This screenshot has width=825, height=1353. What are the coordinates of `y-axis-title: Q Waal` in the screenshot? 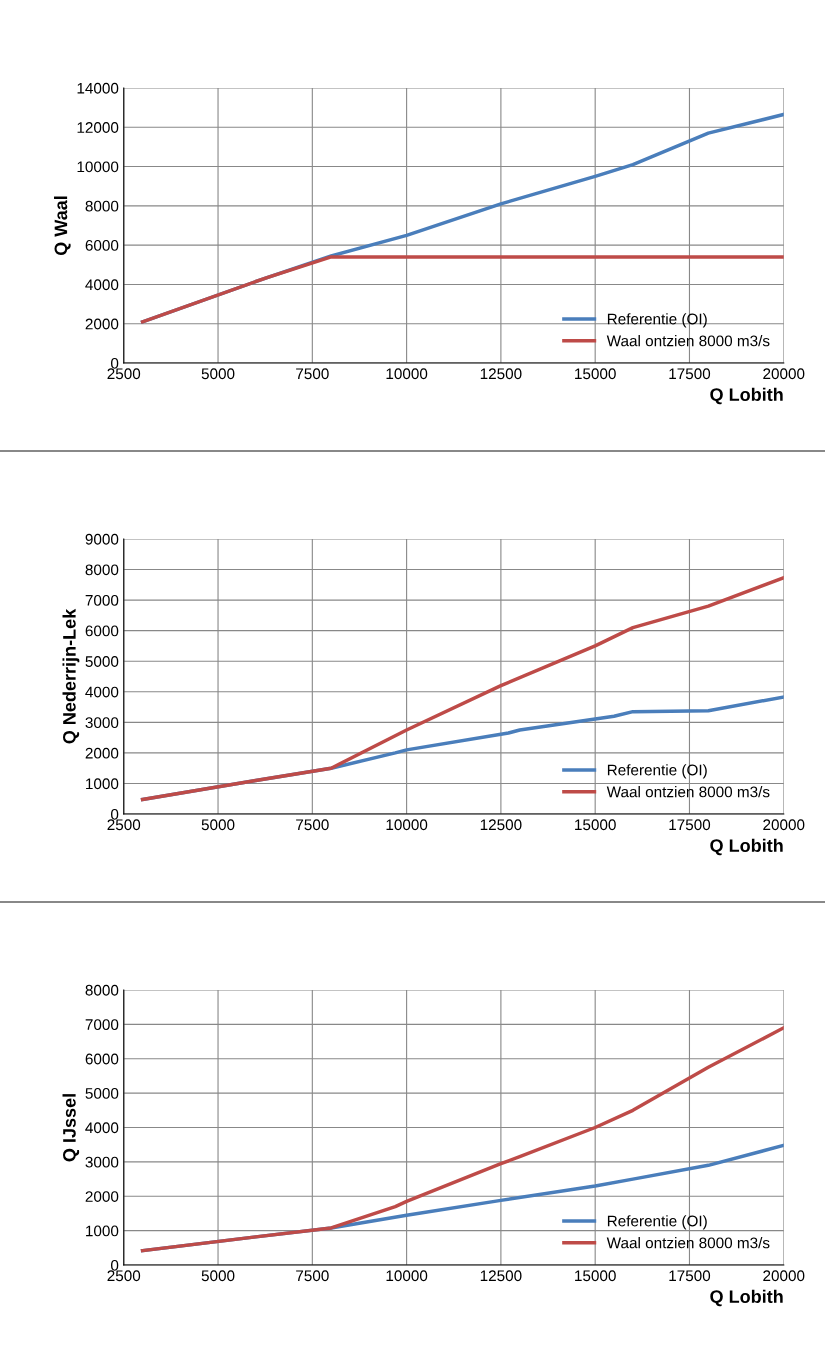 It's located at (62, 226).